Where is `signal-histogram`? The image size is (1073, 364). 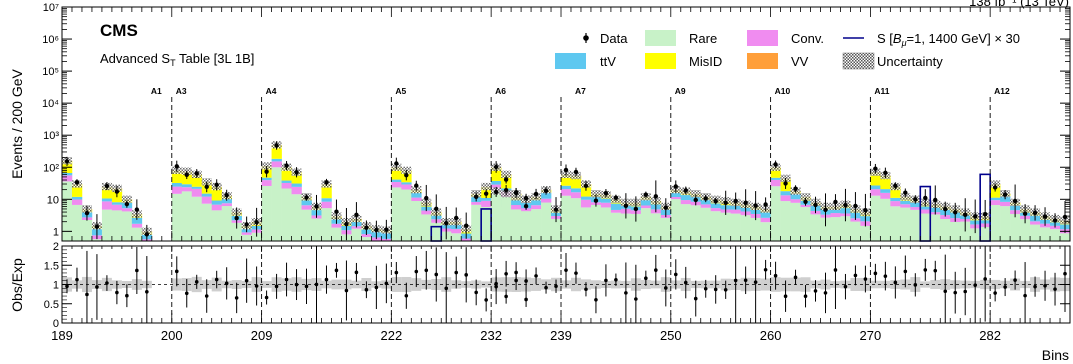
signal-histogram is located at coordinates (710, 207).